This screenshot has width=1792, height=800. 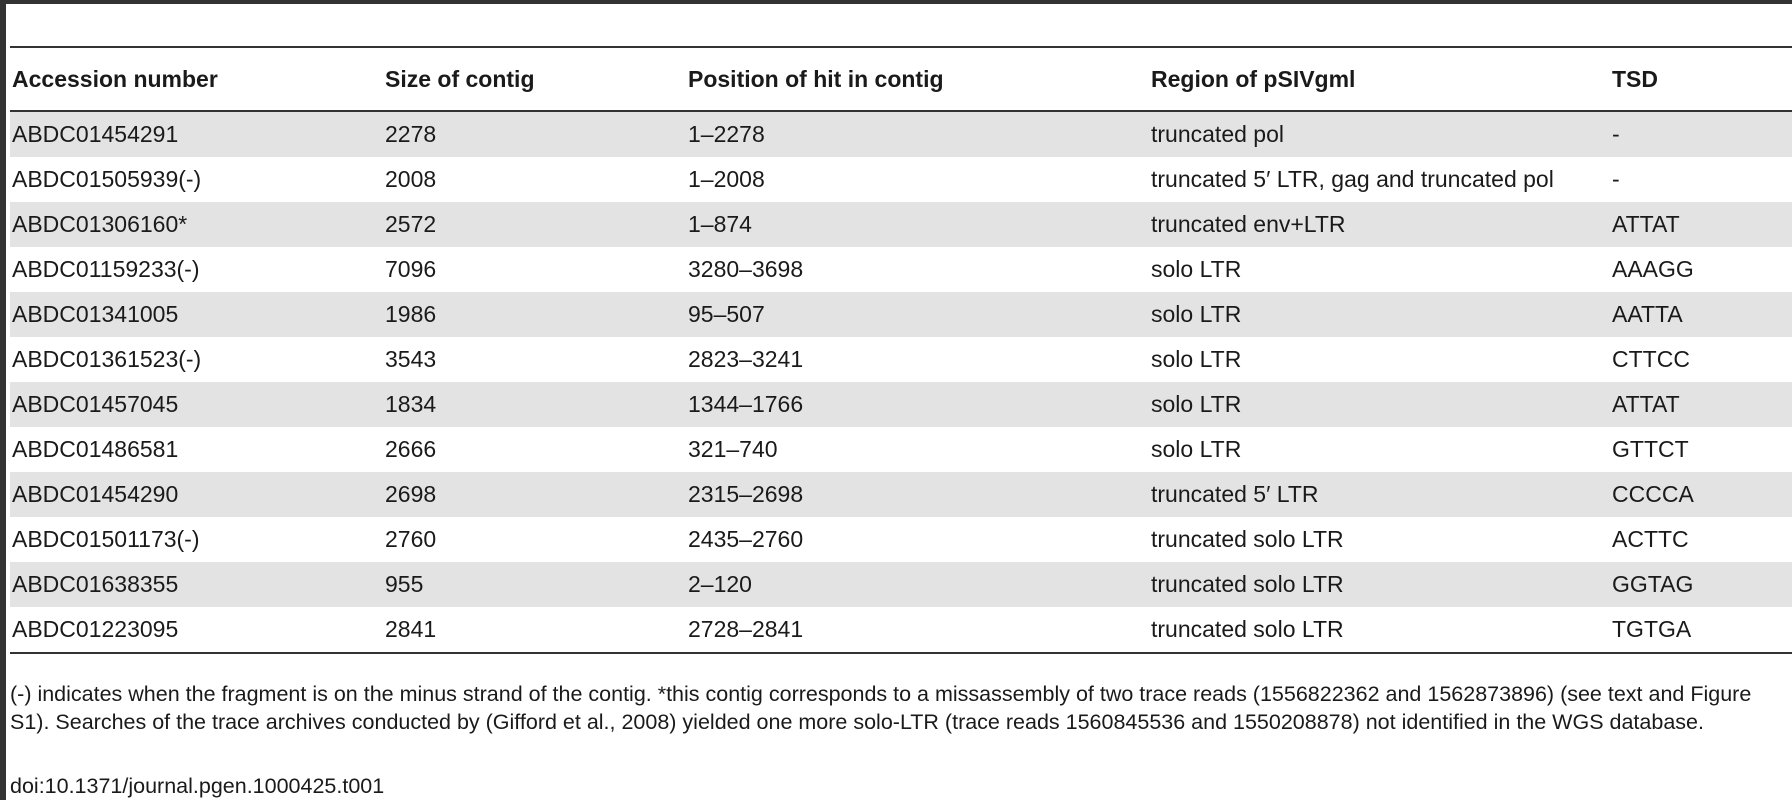 What do you see at coordinates (411, 359) in the screenshot?
I see `cell-size: 3543` at bounding box center [411, 359].